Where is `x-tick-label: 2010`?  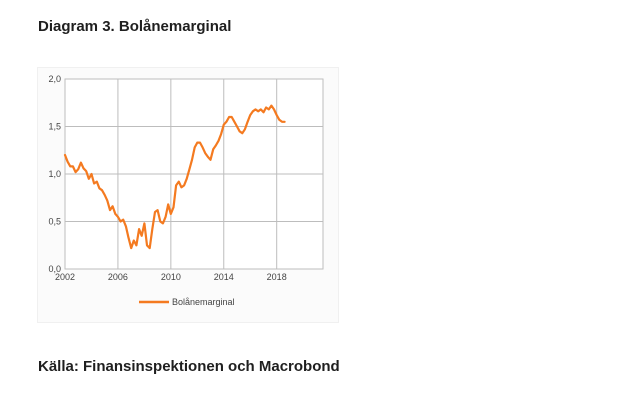
x-tick-label: 2010 is located at coordinates (171, 277).